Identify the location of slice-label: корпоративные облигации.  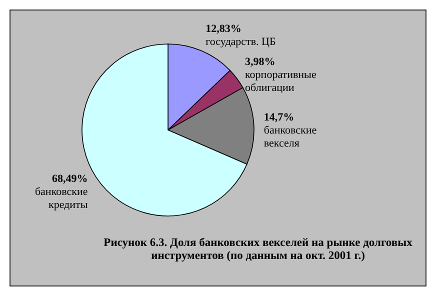
(280, 81).